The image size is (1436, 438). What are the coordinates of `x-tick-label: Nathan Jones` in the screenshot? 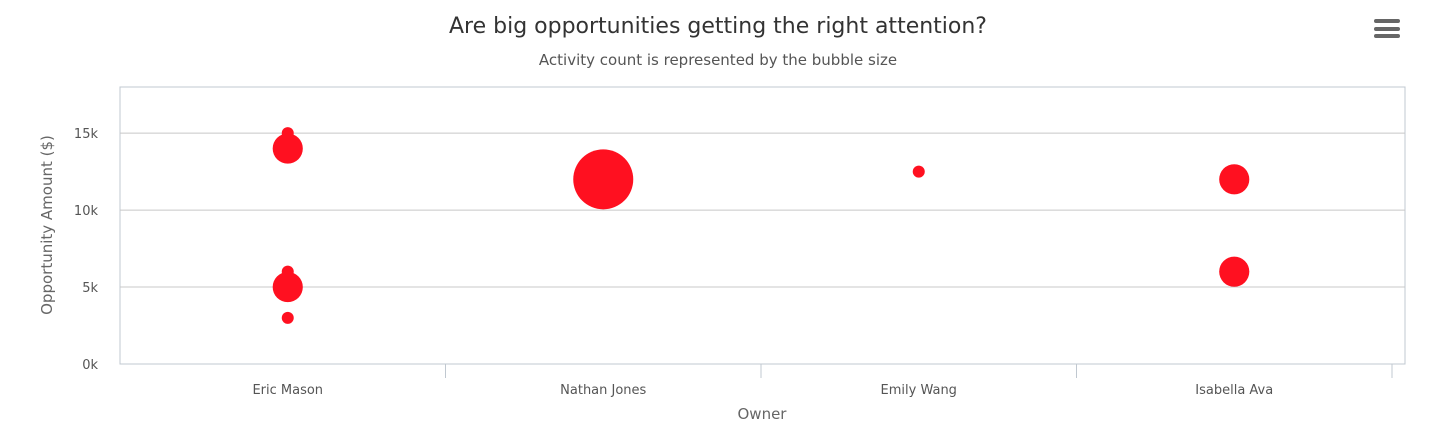 It's located at (603, 390).